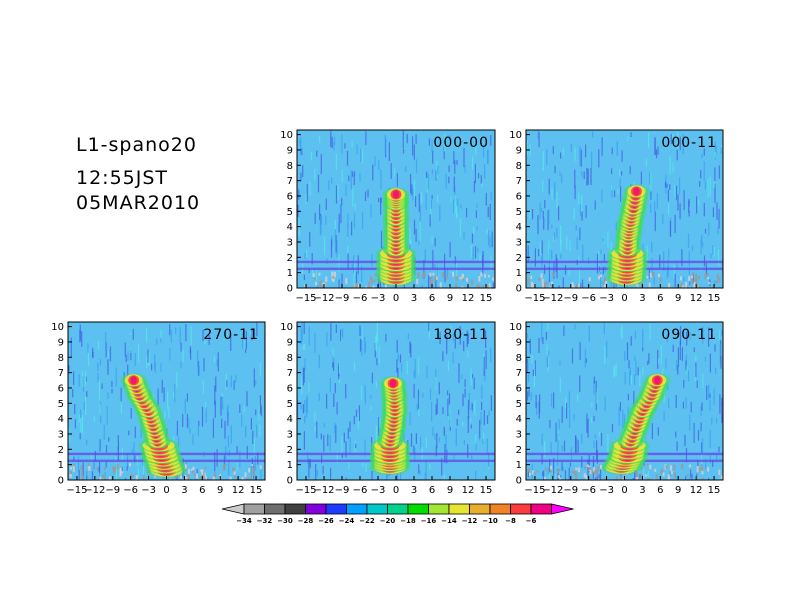 This screenshot has height=612, width=792. Describe the element at coordinates (326, 521) in the screenshot. I see `colorbar-label: −26` at that location.